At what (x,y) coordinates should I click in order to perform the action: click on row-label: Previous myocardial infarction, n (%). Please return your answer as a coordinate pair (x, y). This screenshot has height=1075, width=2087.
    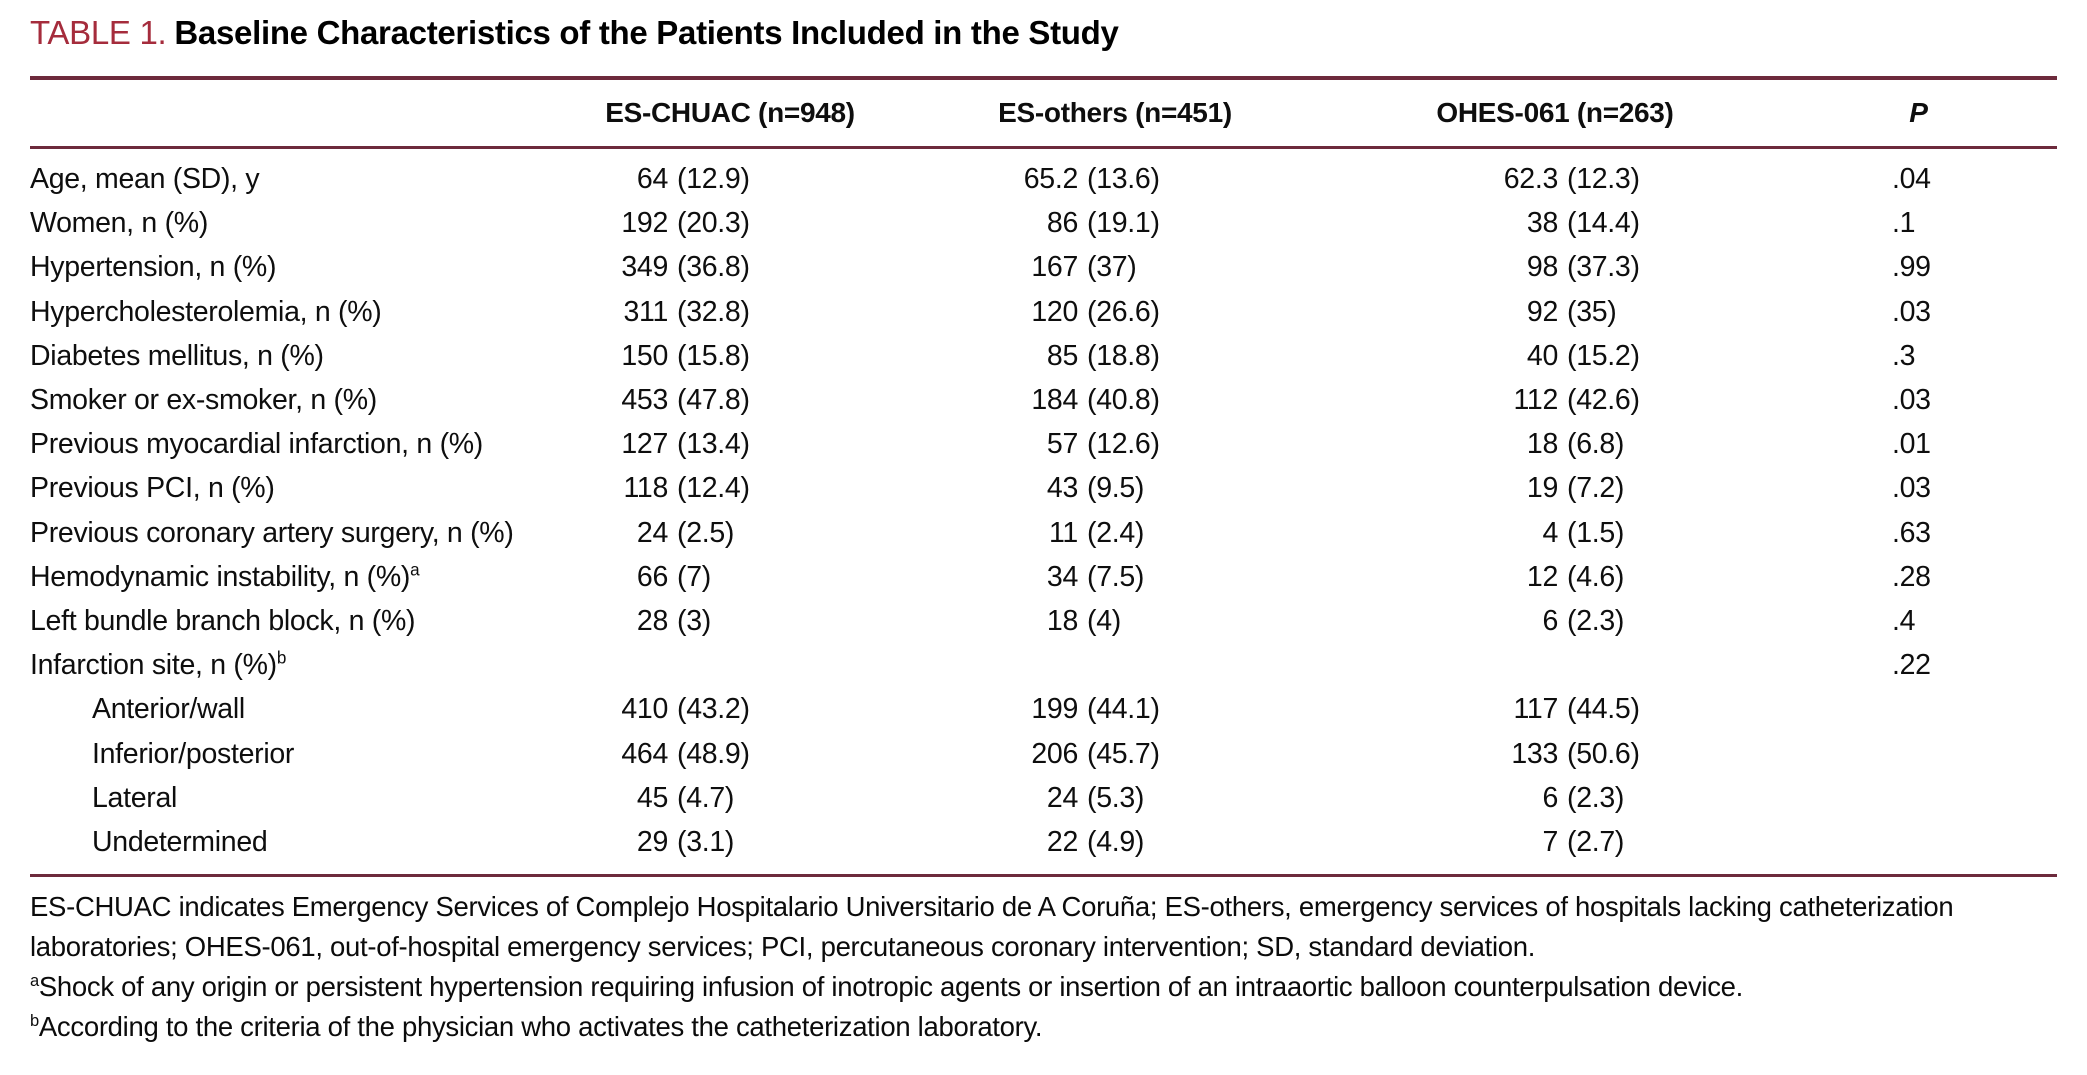
    Looking at the image, I should click on (295, 444).